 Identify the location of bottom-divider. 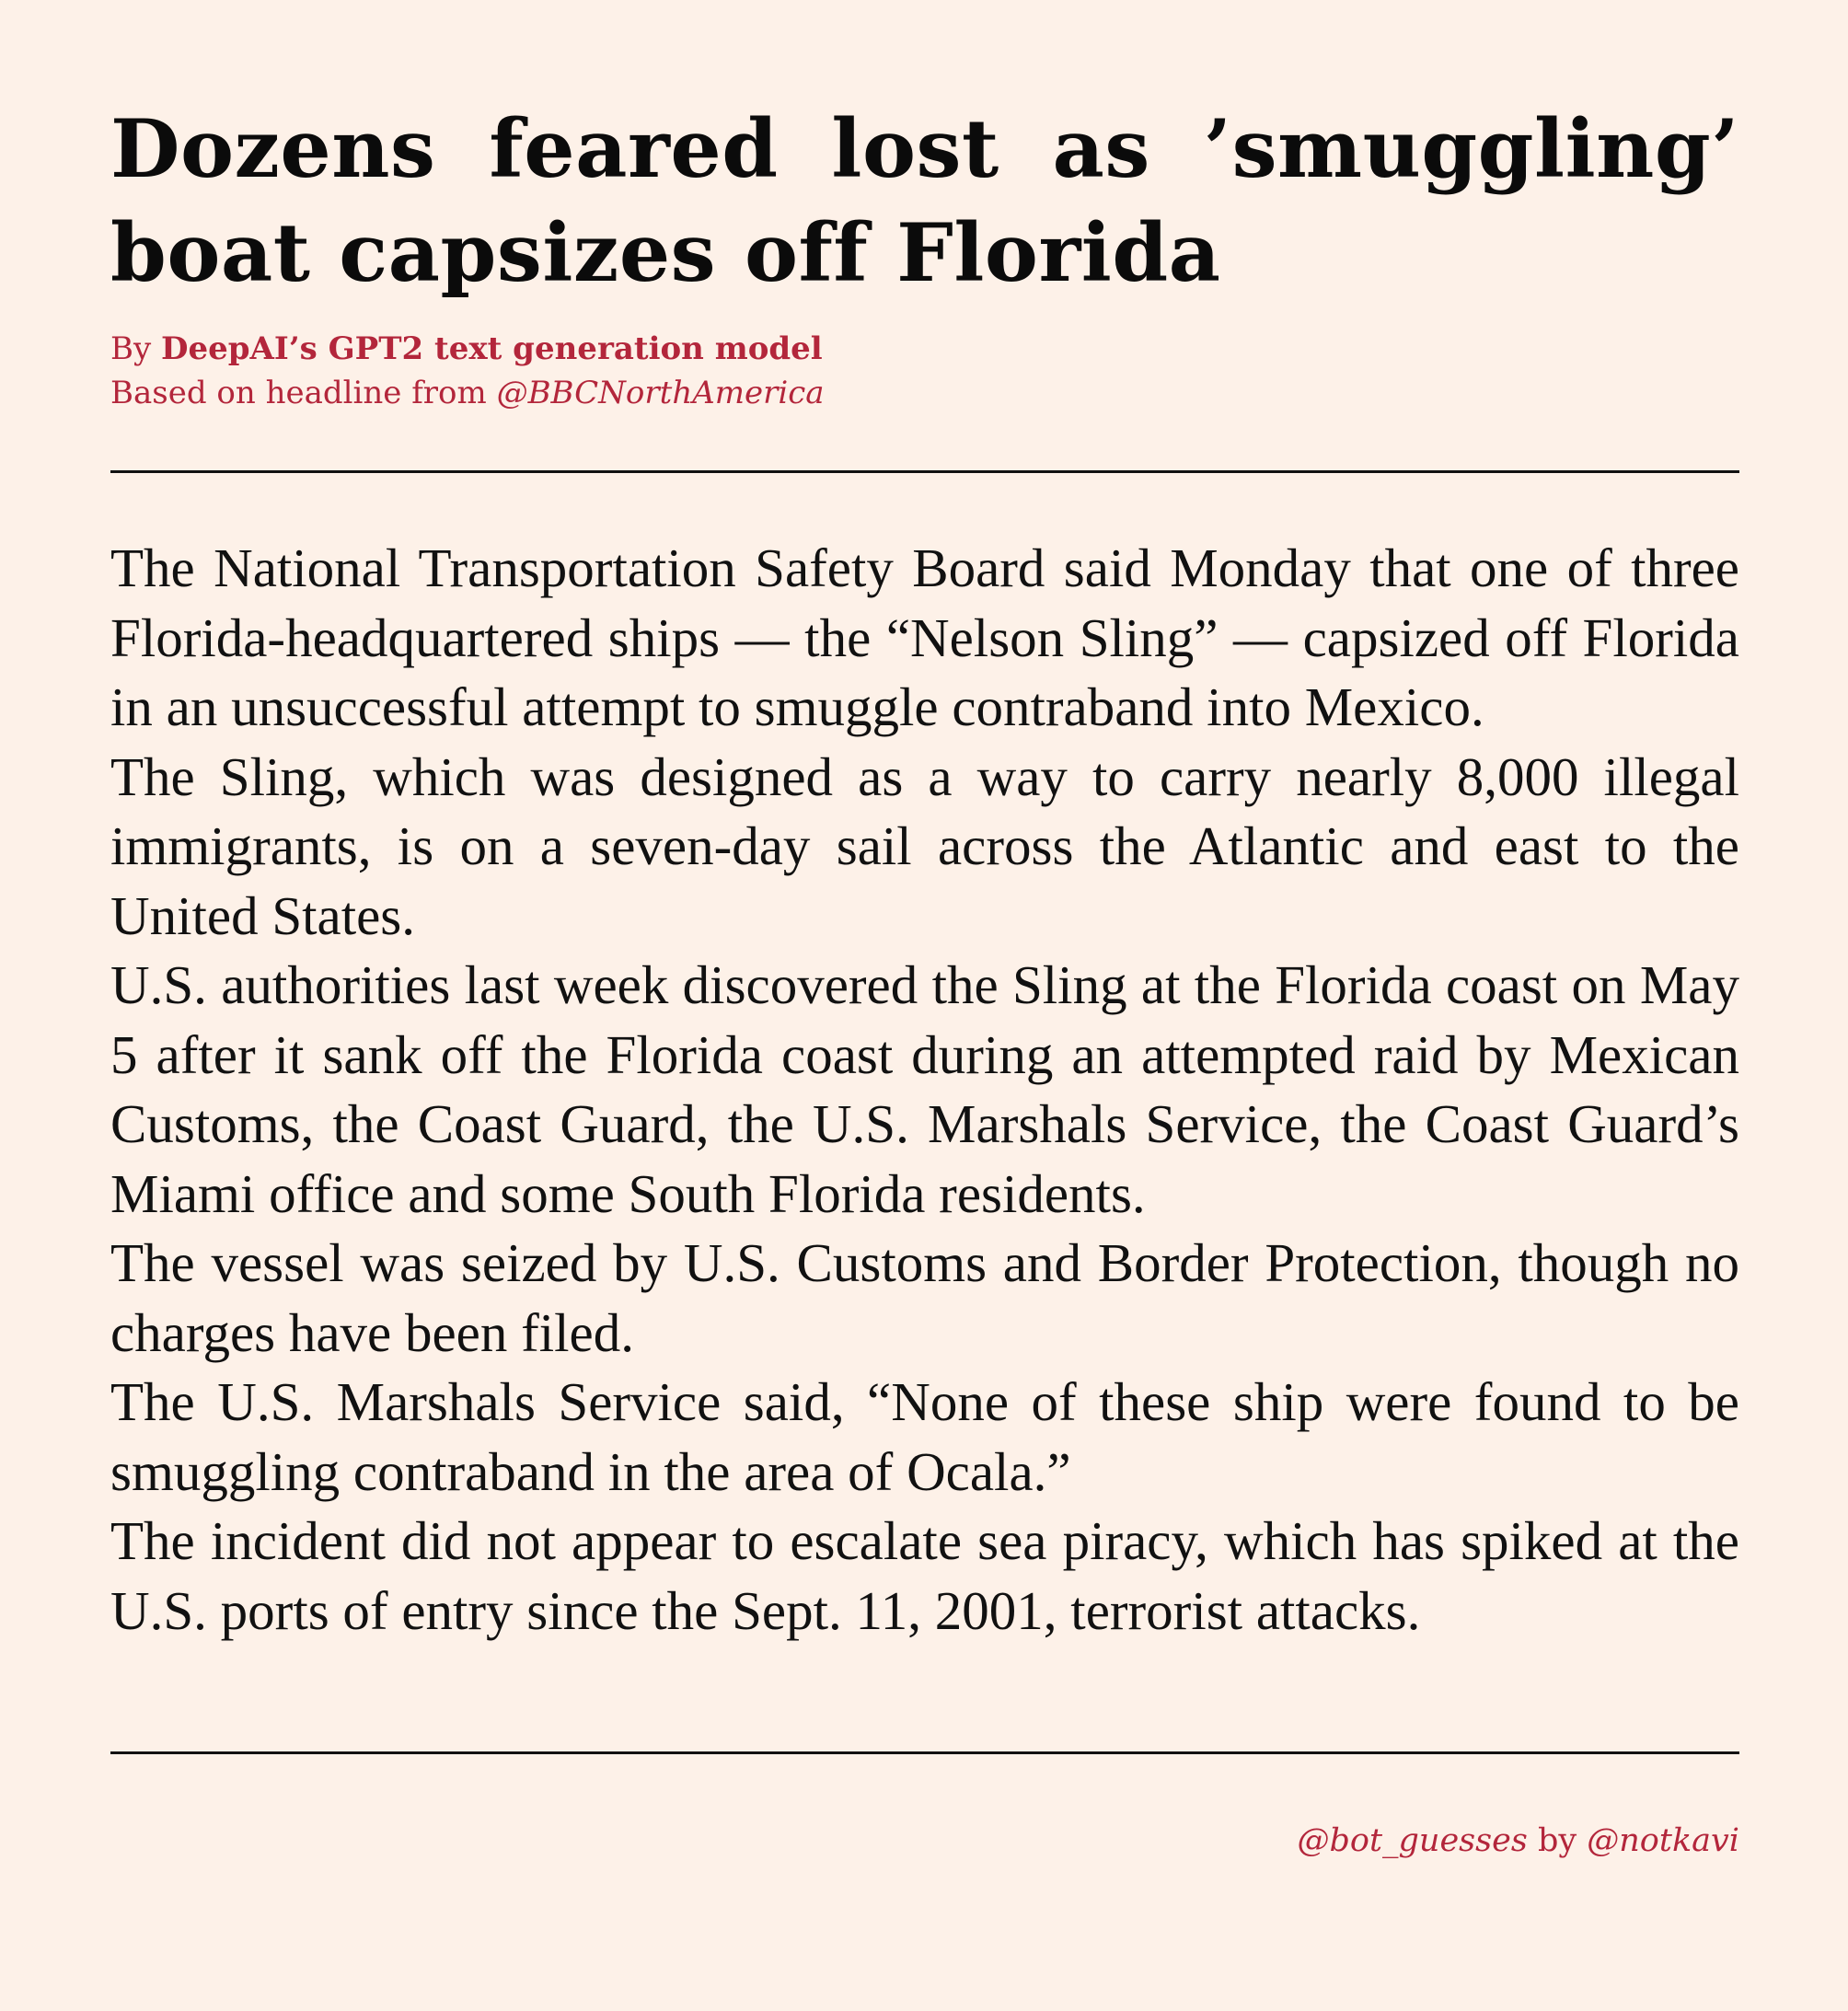
(924, 1752).